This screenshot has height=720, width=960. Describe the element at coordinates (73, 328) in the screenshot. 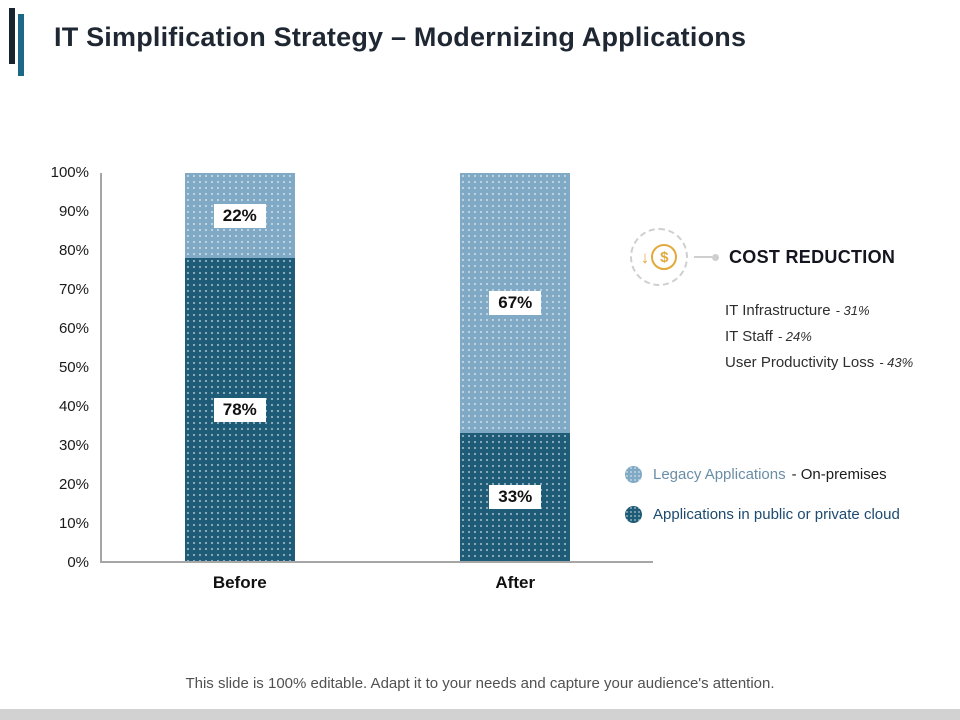

I see `y-tick-label: 60%` at that location.